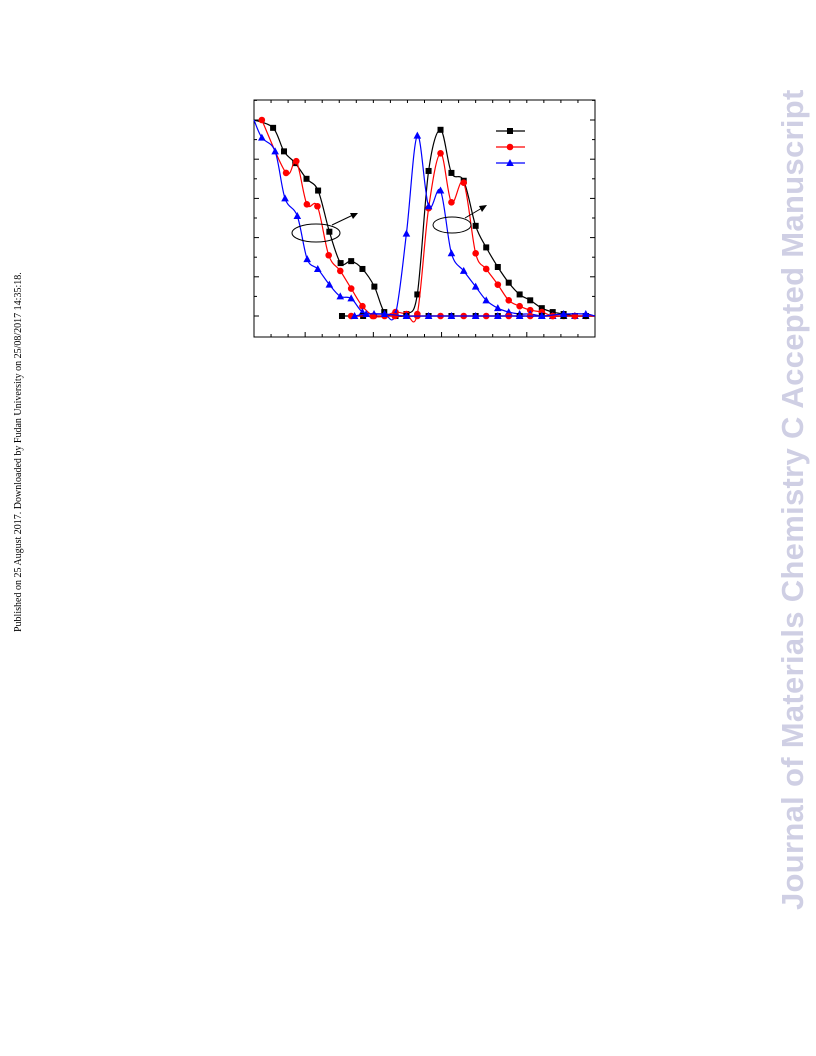  What do you see at coordinates (342, 220) in the screenshot?
I see `left-ellipse-arrow-line` at bounding box center [342, 220].